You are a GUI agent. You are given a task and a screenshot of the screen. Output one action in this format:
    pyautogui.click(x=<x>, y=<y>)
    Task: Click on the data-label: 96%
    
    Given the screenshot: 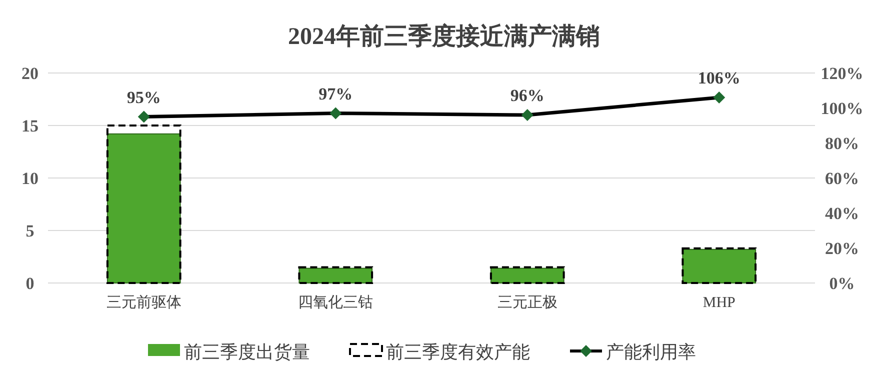 What is the action you would take?
    pyautogui.click(x=527, y=95)
    